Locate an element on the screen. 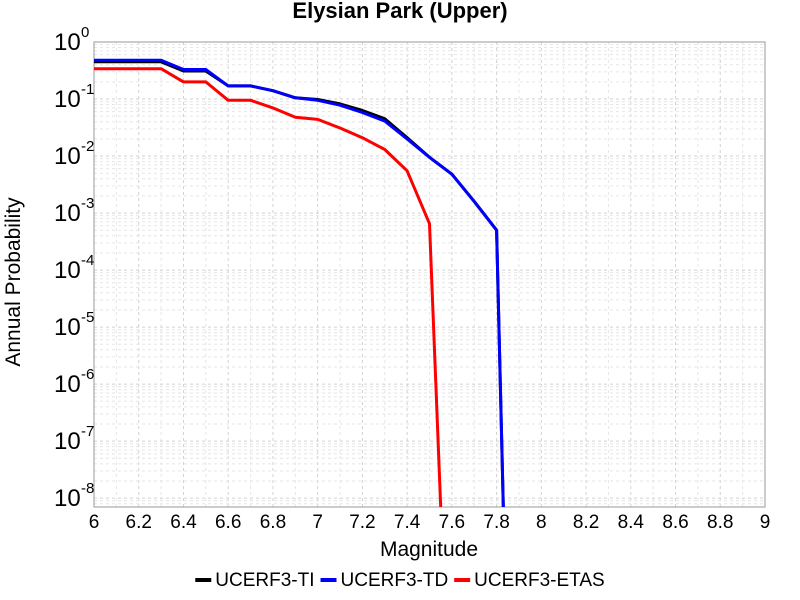 The height and width of the screenshot is (600, 800). x-tick-label: 7.4 is located at coordinates (407, 522).